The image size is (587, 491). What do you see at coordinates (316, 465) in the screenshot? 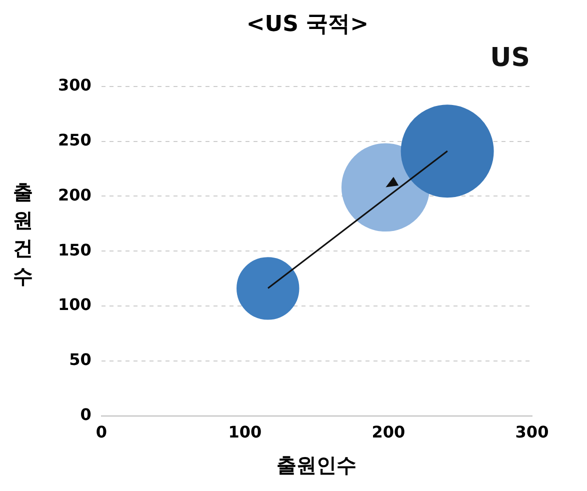
I see `x-axis-title: 출원인수` at bounding box center [316, 465].